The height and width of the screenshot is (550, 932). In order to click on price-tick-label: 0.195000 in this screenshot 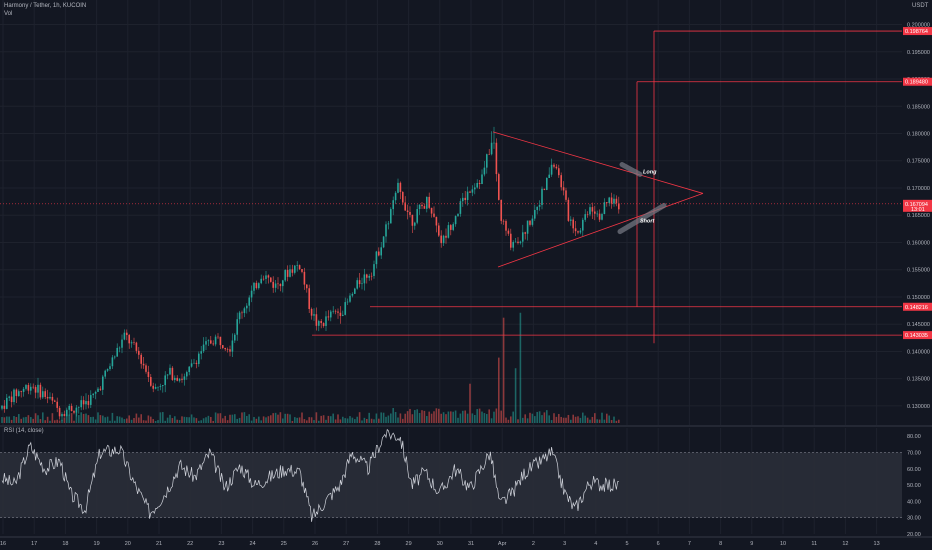, I will do `click(918, 53)`.